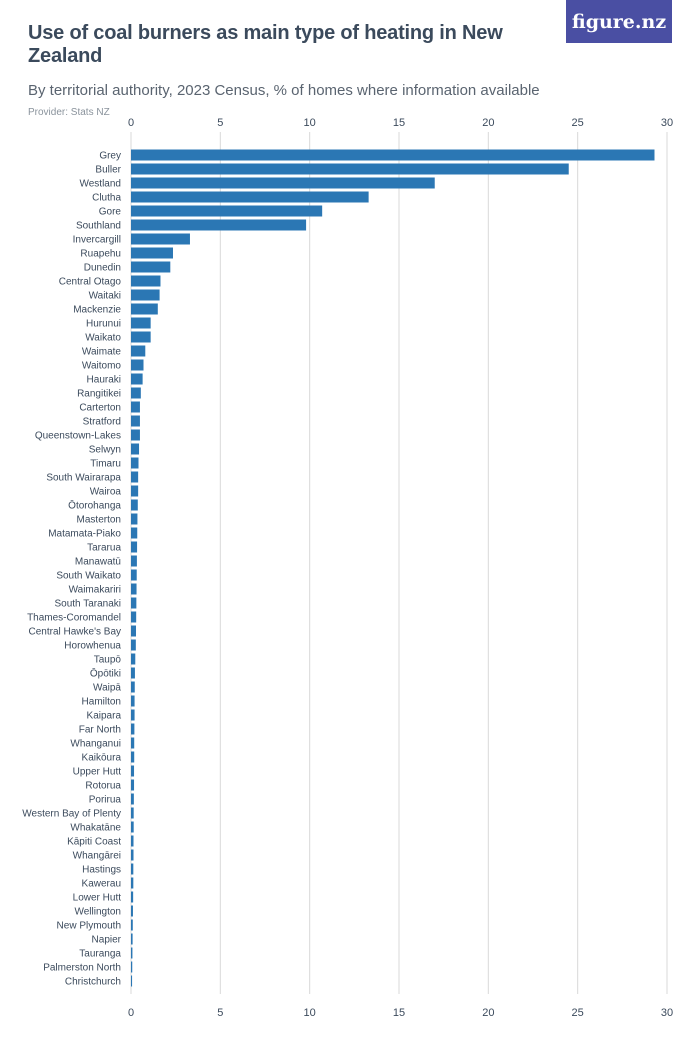  I want to click on category-label: Whanganui, so click(95, 744).